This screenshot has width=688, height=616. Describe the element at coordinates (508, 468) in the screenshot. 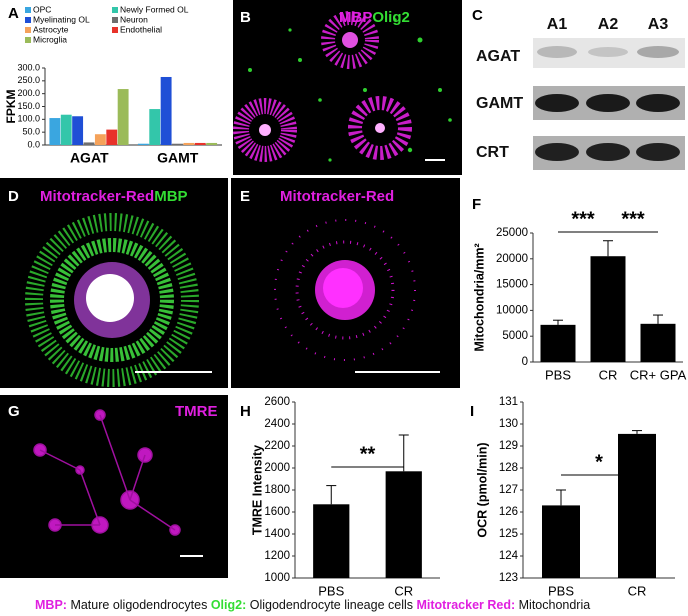

I see `y-tick-label: 128` at that location.